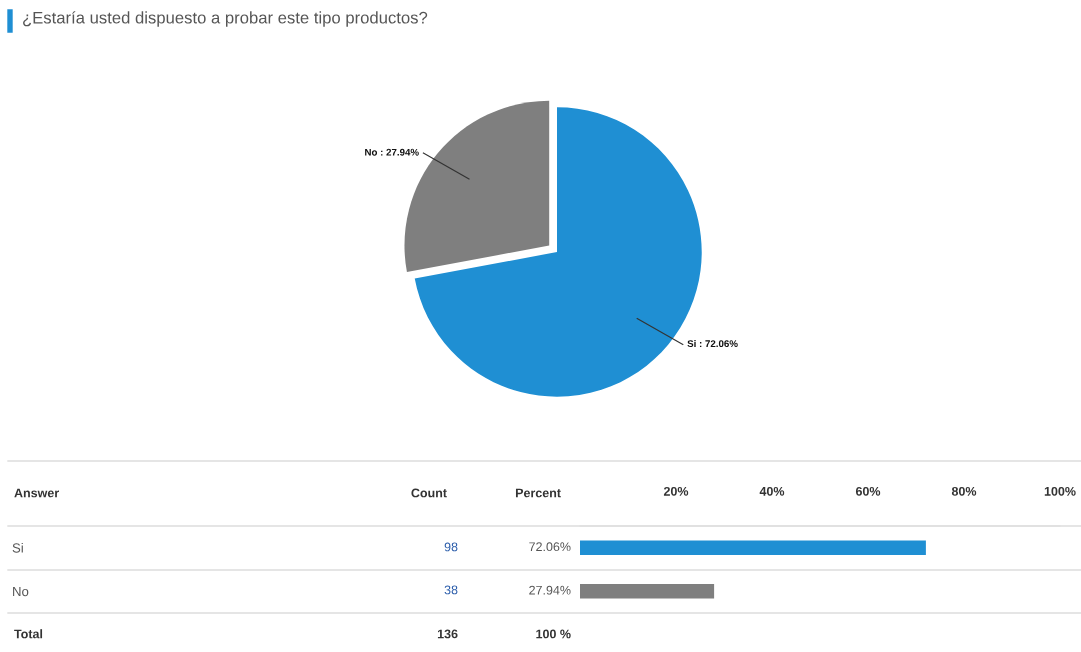 Image resolution: width=1081 pixels, height=652 pixels. Describe the element at coordinates (225, 19) in the screenshot. I see `text: ¿Estaría usted dispuesto a probar este tipo productos?` at that location.